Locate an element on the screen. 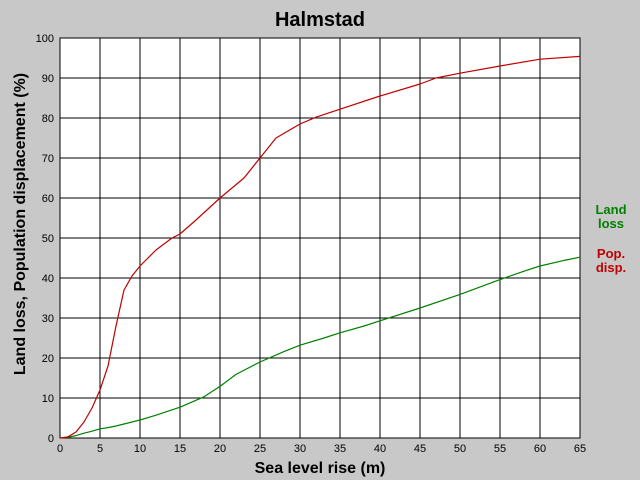 Image resolution: width=640 pixels, height=480 pixels. legend-label-1-1: disp. is located at coordinates (611, 267).